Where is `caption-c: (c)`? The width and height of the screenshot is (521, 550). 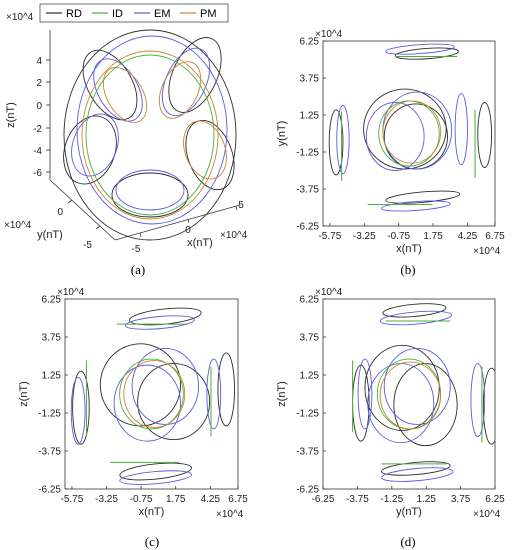 caption-c: (c) is located at coordinates (152, 541).